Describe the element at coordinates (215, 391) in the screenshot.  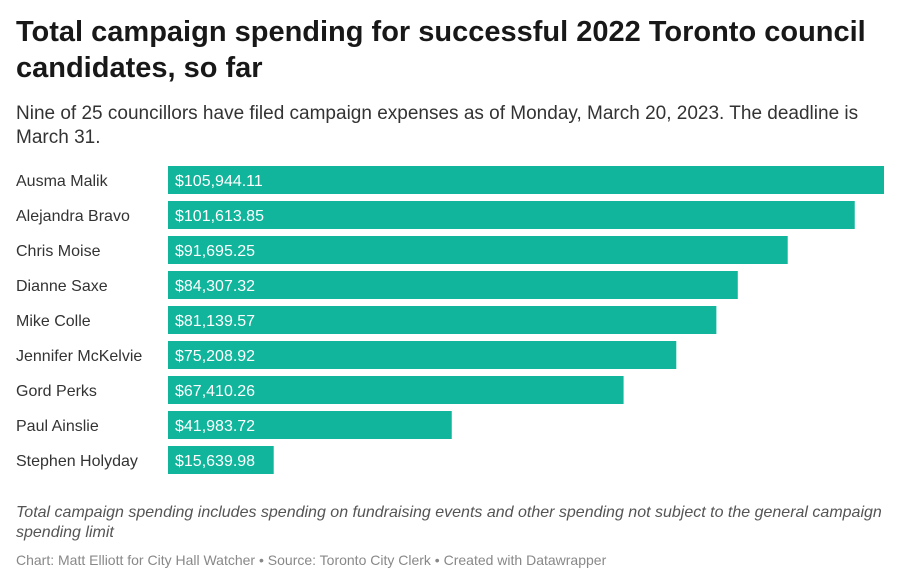
I see `value-label: $67,410.26` at that location.